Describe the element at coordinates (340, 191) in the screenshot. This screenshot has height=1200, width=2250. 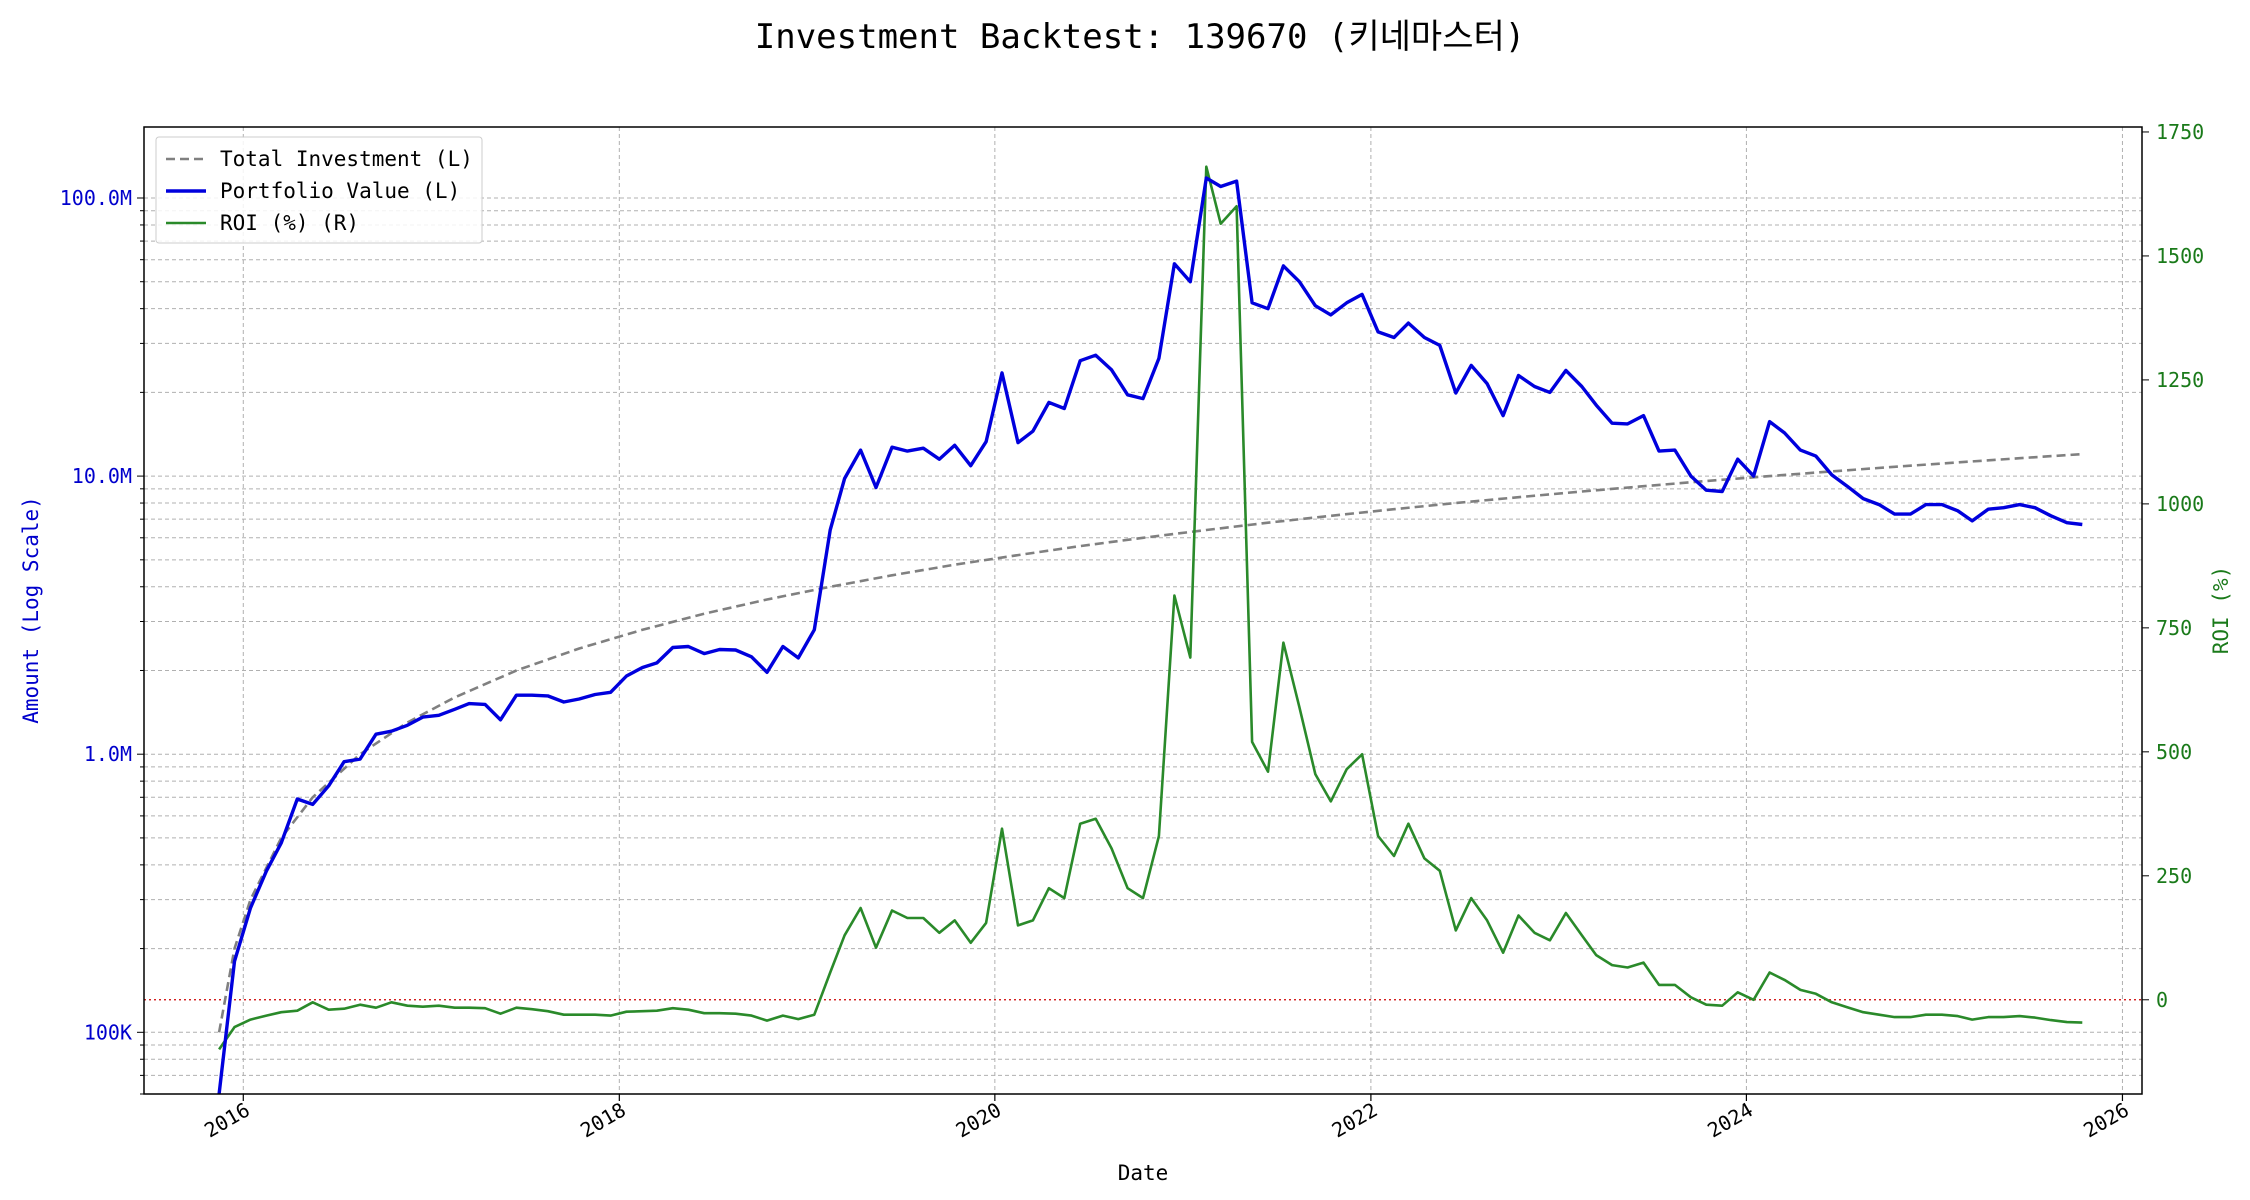
I see `legend-entry-label: Portfolio Value (L)` at that location.